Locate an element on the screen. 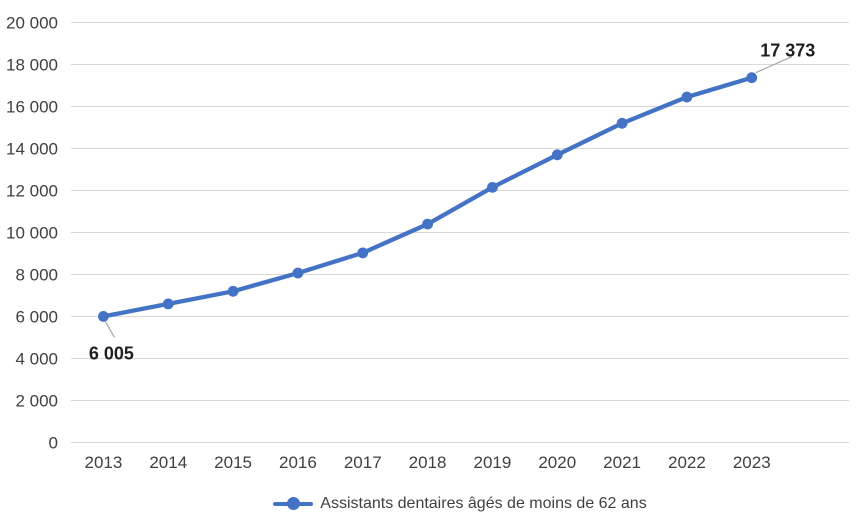 The width and height of the screenshot is (858, 532). y-tick-label: 6 000 is located at coordinates (36, 317).